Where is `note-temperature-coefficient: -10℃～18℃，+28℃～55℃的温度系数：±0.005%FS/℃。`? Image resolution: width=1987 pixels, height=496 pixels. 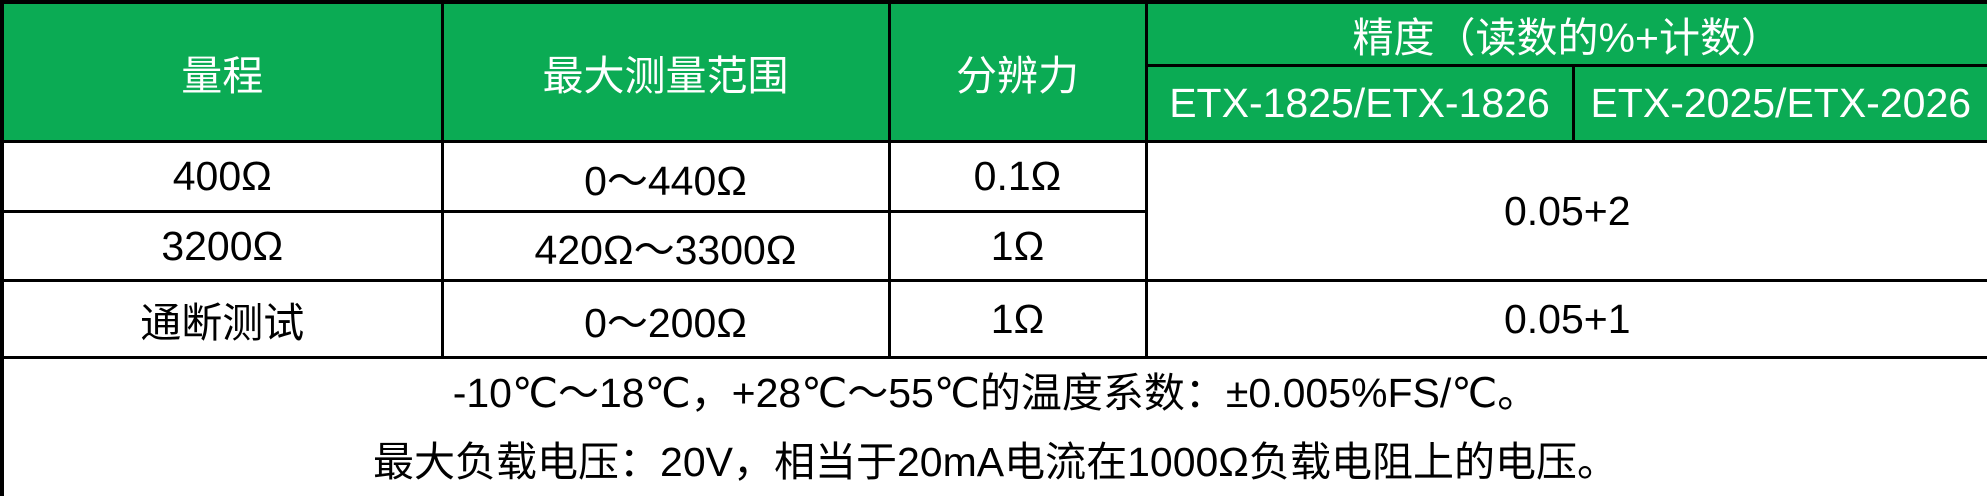 note-temperature-coefficient: -10℃～18℃，+28℃～55℃的温度系数：±0.005%FS/℃。 is located at coordinates (995, 393).